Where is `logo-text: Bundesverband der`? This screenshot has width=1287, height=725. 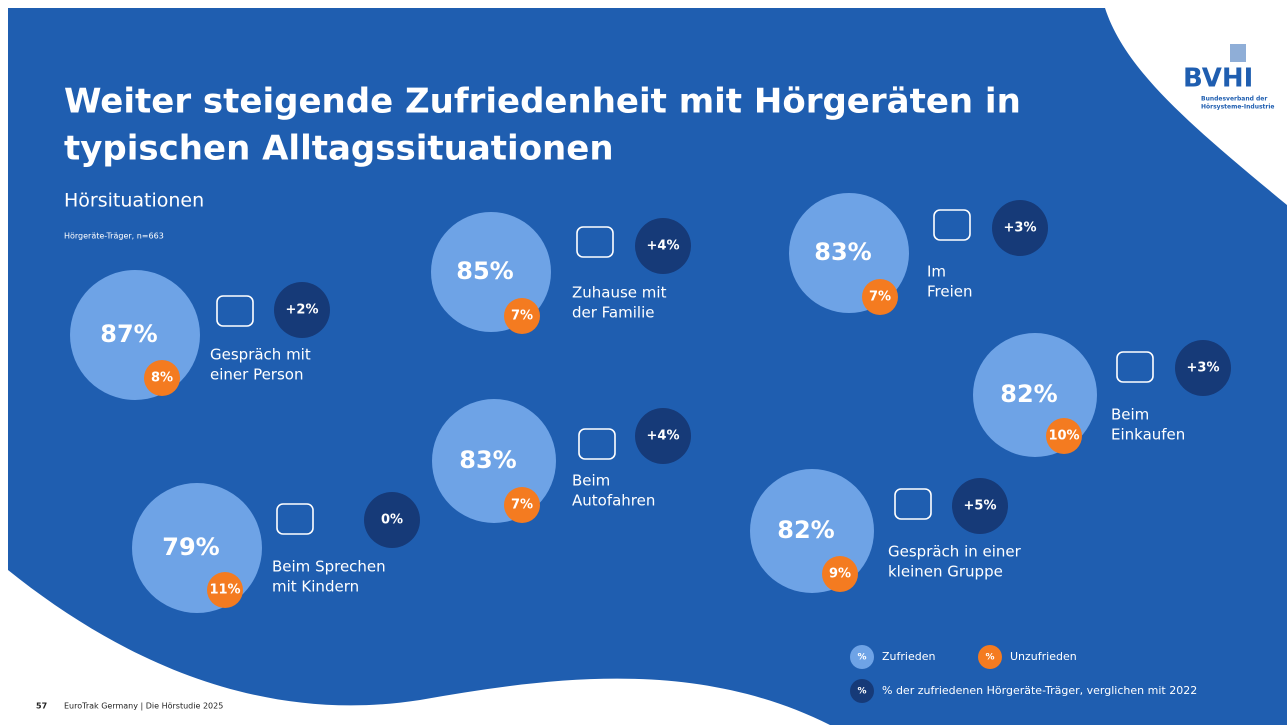
logo-text: Bundesverband der is located at coordinates (1234, 99).